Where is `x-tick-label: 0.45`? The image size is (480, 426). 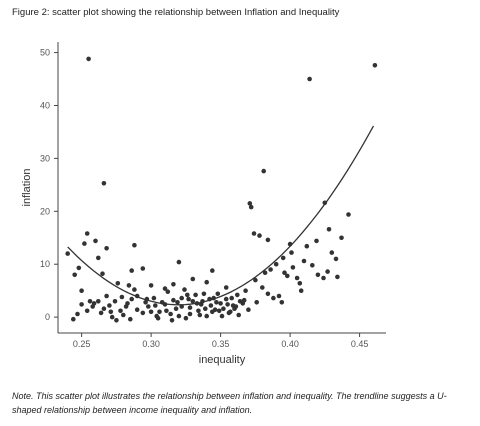 x-tick-label: 0.45 is located at coordinates (360, 344).